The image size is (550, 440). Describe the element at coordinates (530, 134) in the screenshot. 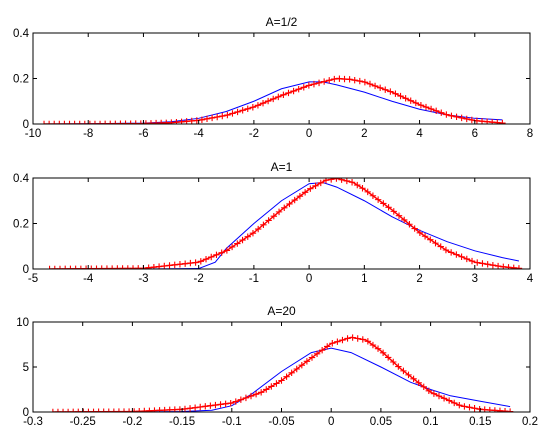

I see `x-tick-label: 8` at that location.